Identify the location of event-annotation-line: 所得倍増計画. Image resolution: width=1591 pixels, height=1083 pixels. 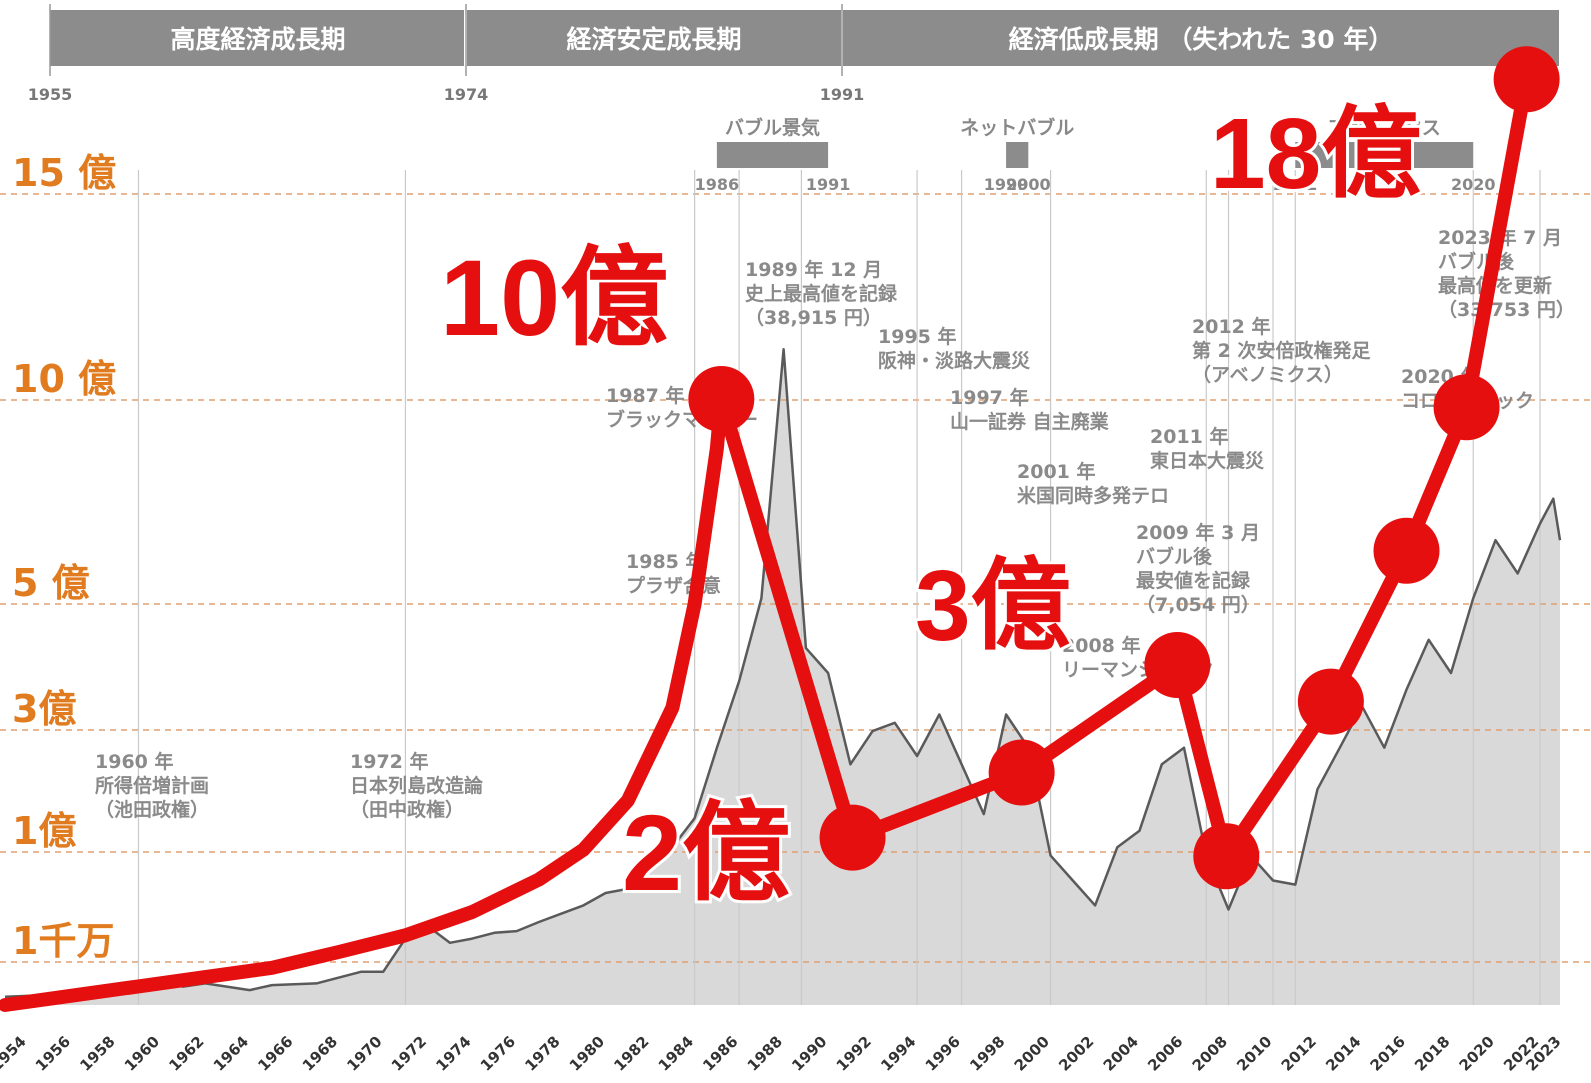
(152, 785).